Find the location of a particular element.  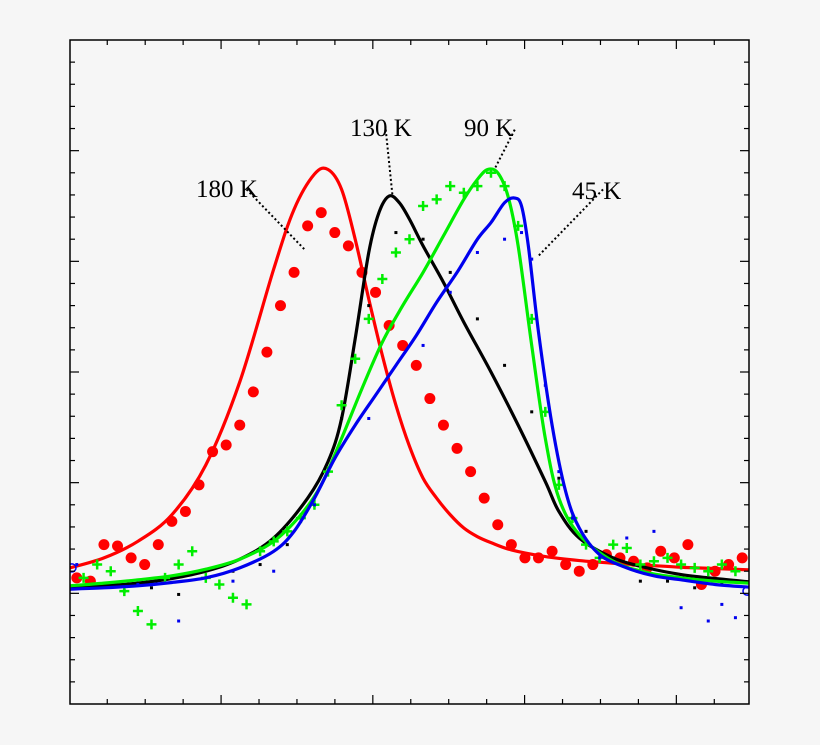

annotations: 180 K 130 K 90 K 45 K is located at coordinates (408, 186).